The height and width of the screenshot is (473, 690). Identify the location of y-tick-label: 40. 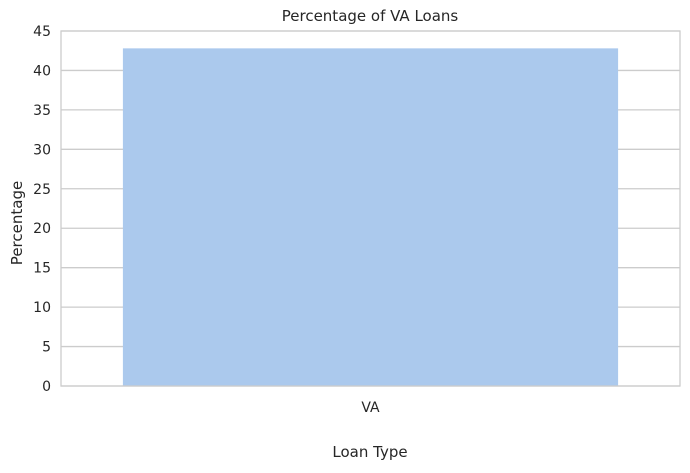
(42, 71).